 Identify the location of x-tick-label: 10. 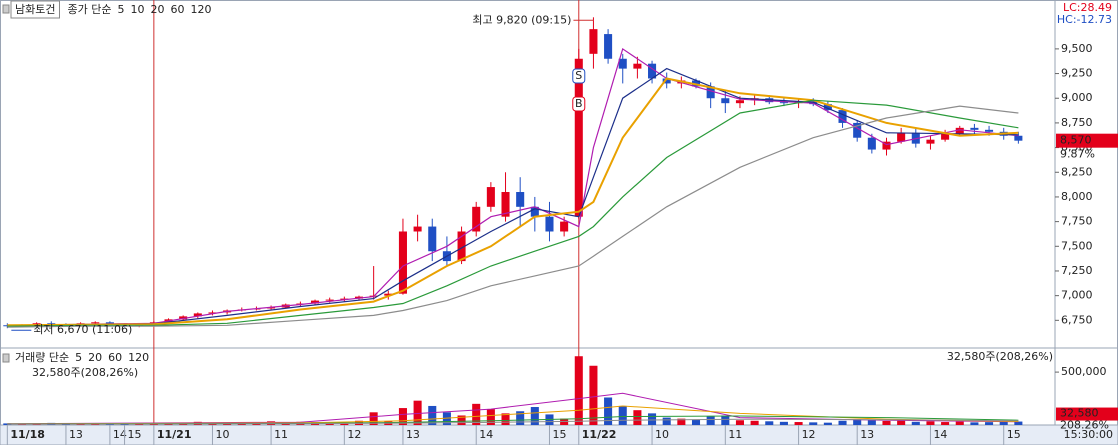
(222, 434).